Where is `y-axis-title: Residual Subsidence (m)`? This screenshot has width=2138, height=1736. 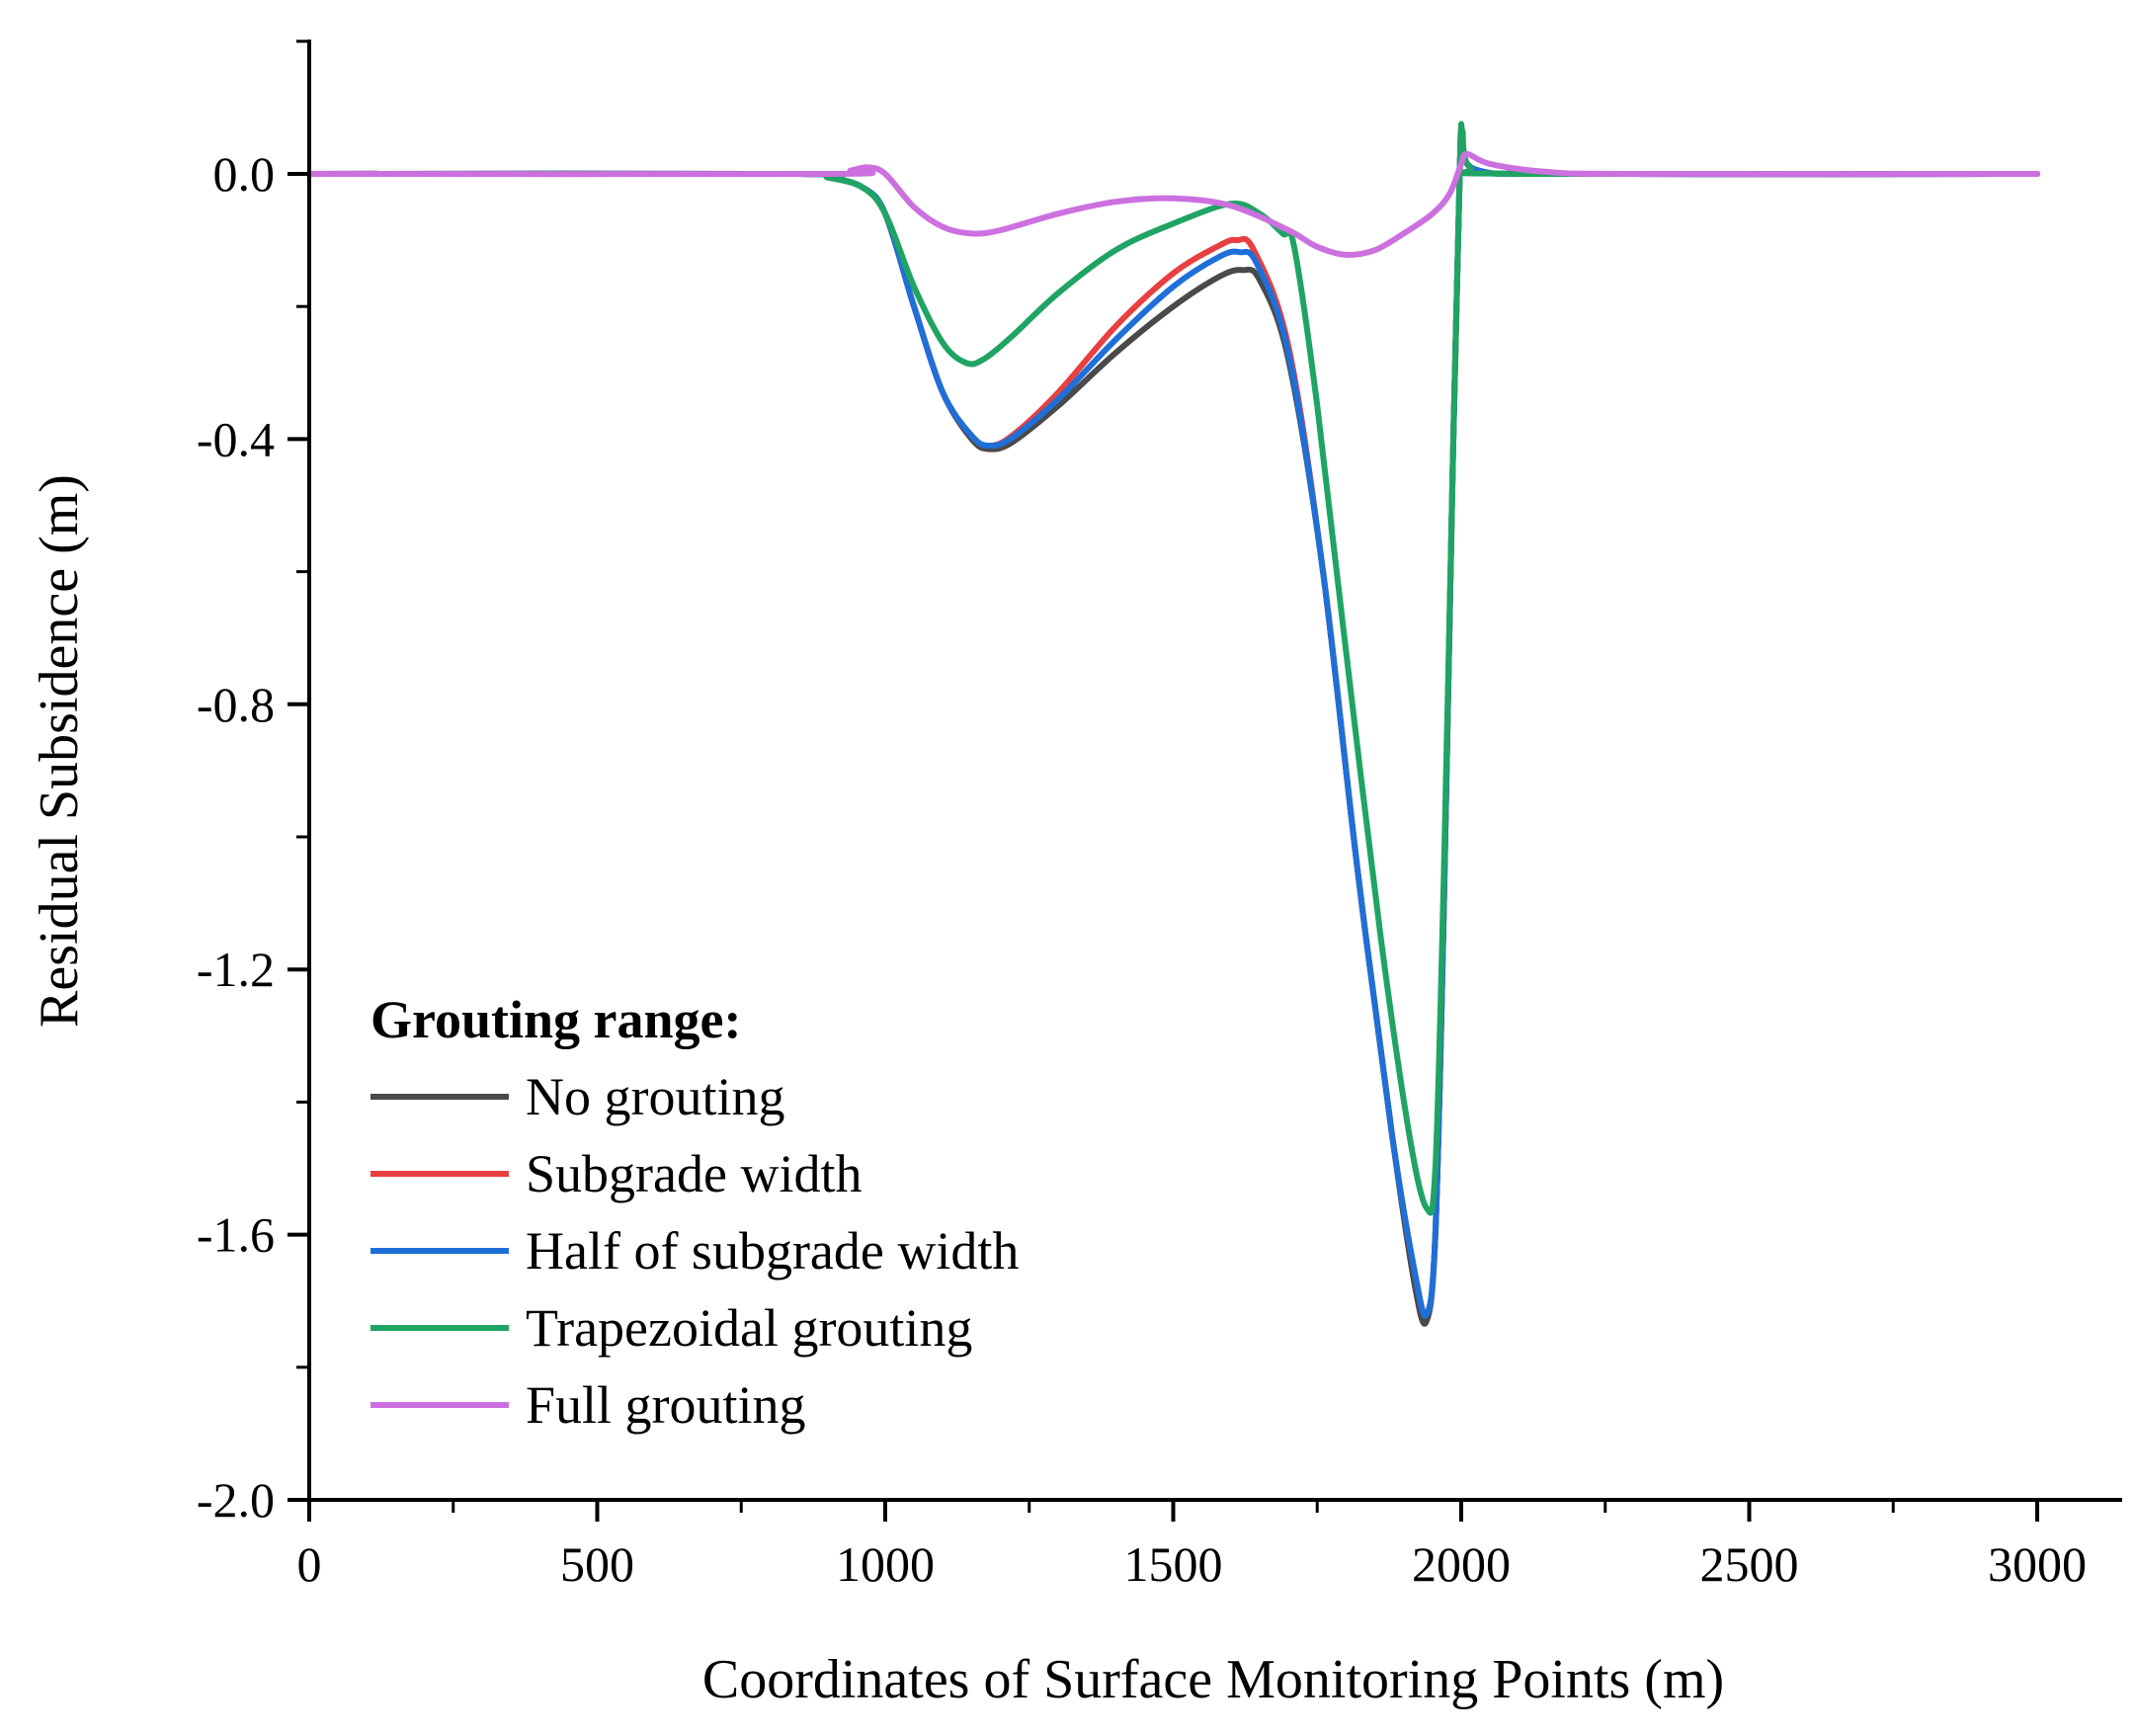
y-axis-title: Residual Subsidence (m) is located at coordinates (59, 751).